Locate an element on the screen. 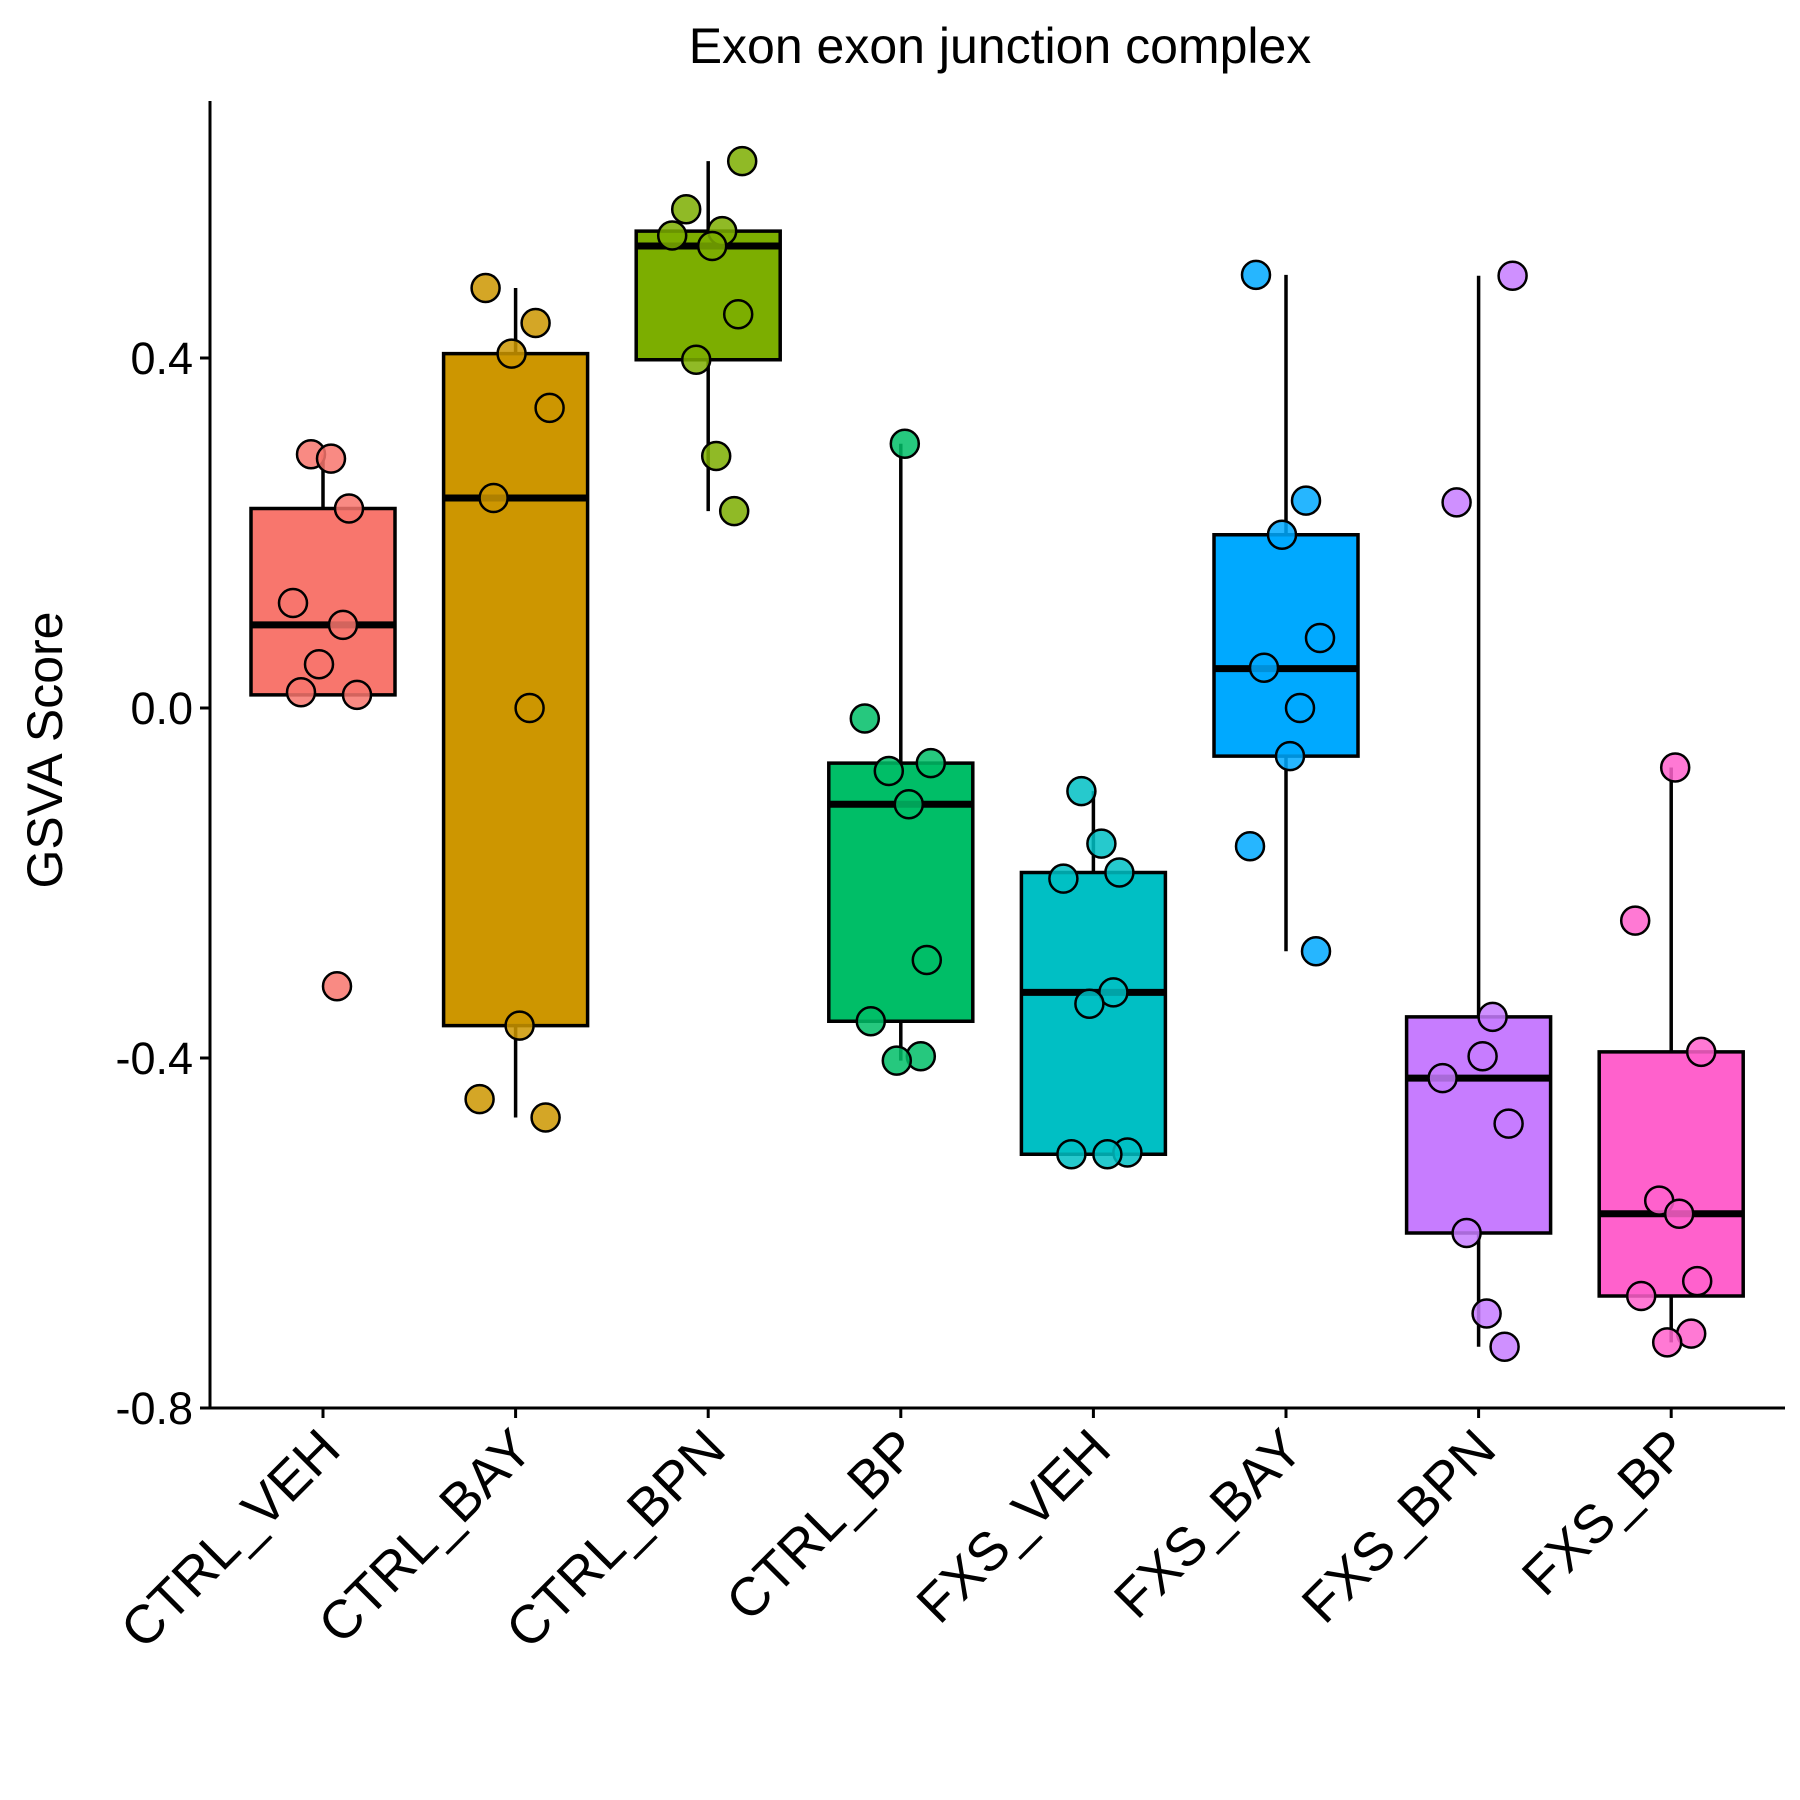  group-fxs-bay is located at coordinates (1286, 613).